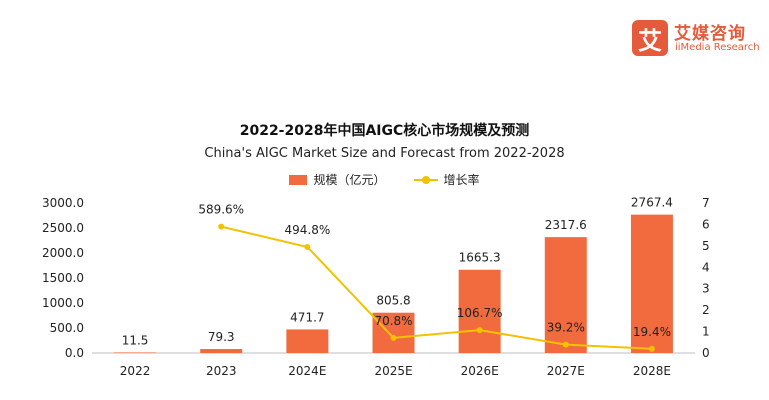  What do you see at coordinates (221, 337) in the screenshot?
I see `bar-value-label: 79.3` at bounding box center [221, 337].